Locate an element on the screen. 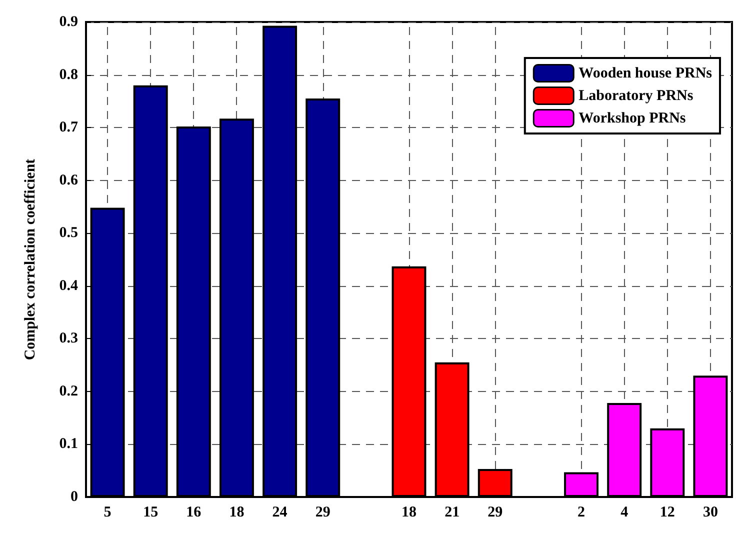  x-tick-label: 24 is located at coordinates (280, 512).